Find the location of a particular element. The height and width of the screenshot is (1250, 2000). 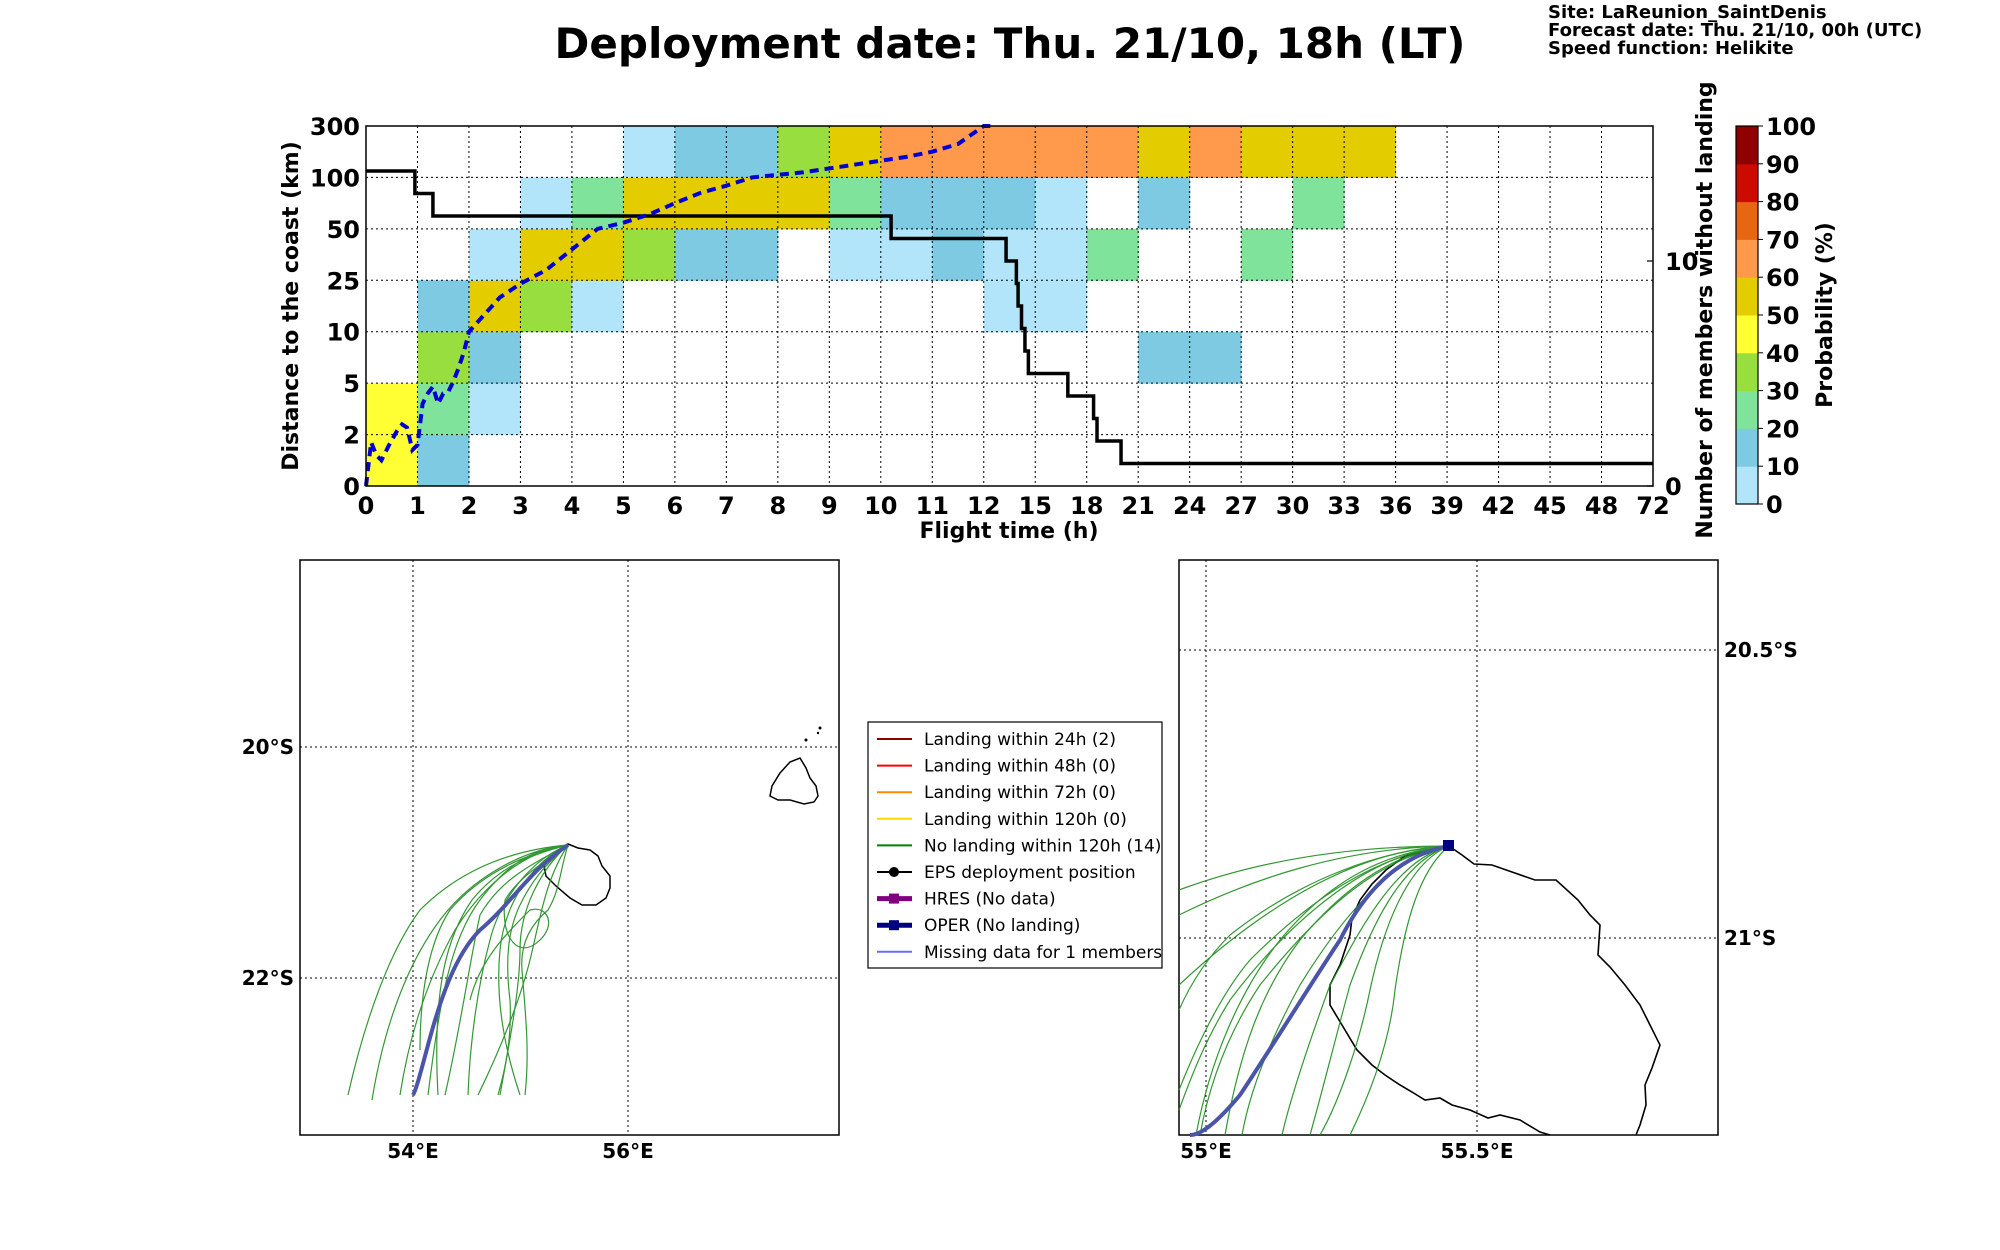

colorbar-tick-label: 30 is located at coordinates (1782, 392).